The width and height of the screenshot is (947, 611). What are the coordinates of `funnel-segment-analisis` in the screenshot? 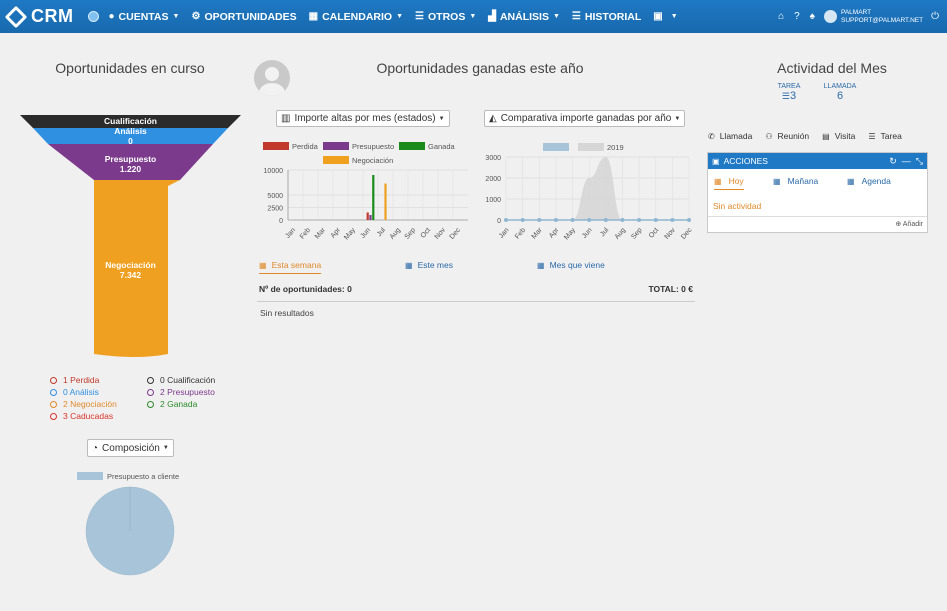 It's located at (130, 136).